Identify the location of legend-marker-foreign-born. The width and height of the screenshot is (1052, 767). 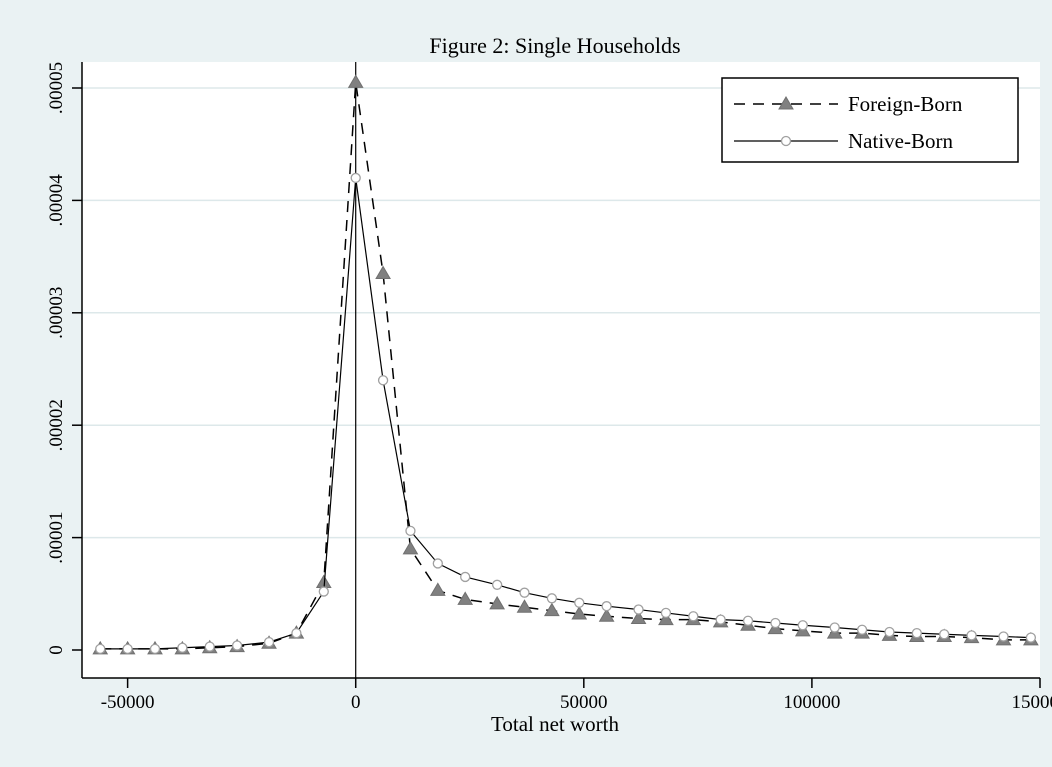
(786, 103).